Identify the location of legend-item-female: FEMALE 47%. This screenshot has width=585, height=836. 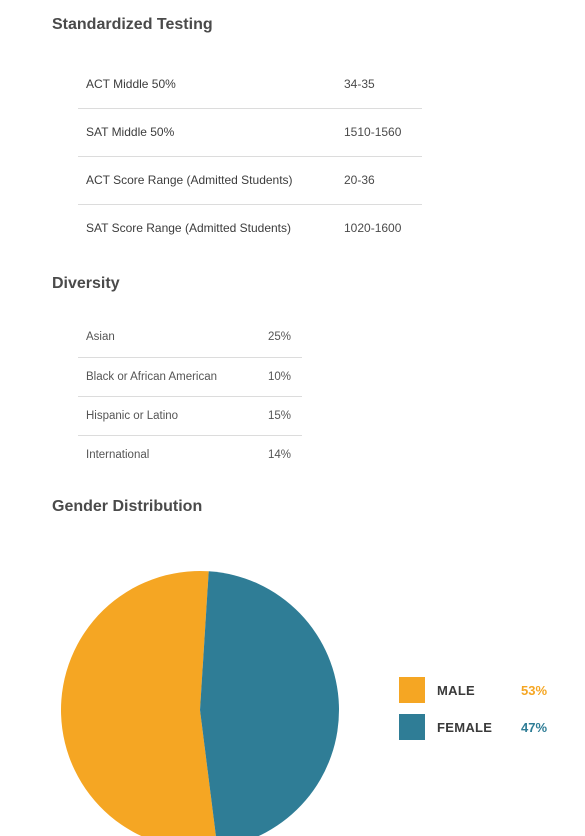
(484, 728).